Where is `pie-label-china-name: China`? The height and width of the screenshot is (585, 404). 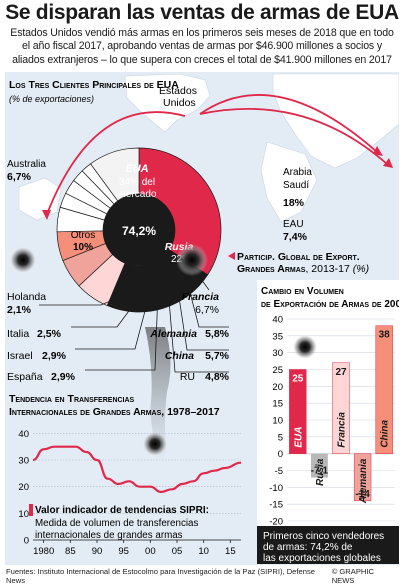
pie-label-china-name: China is located at coordinates (179, 356).